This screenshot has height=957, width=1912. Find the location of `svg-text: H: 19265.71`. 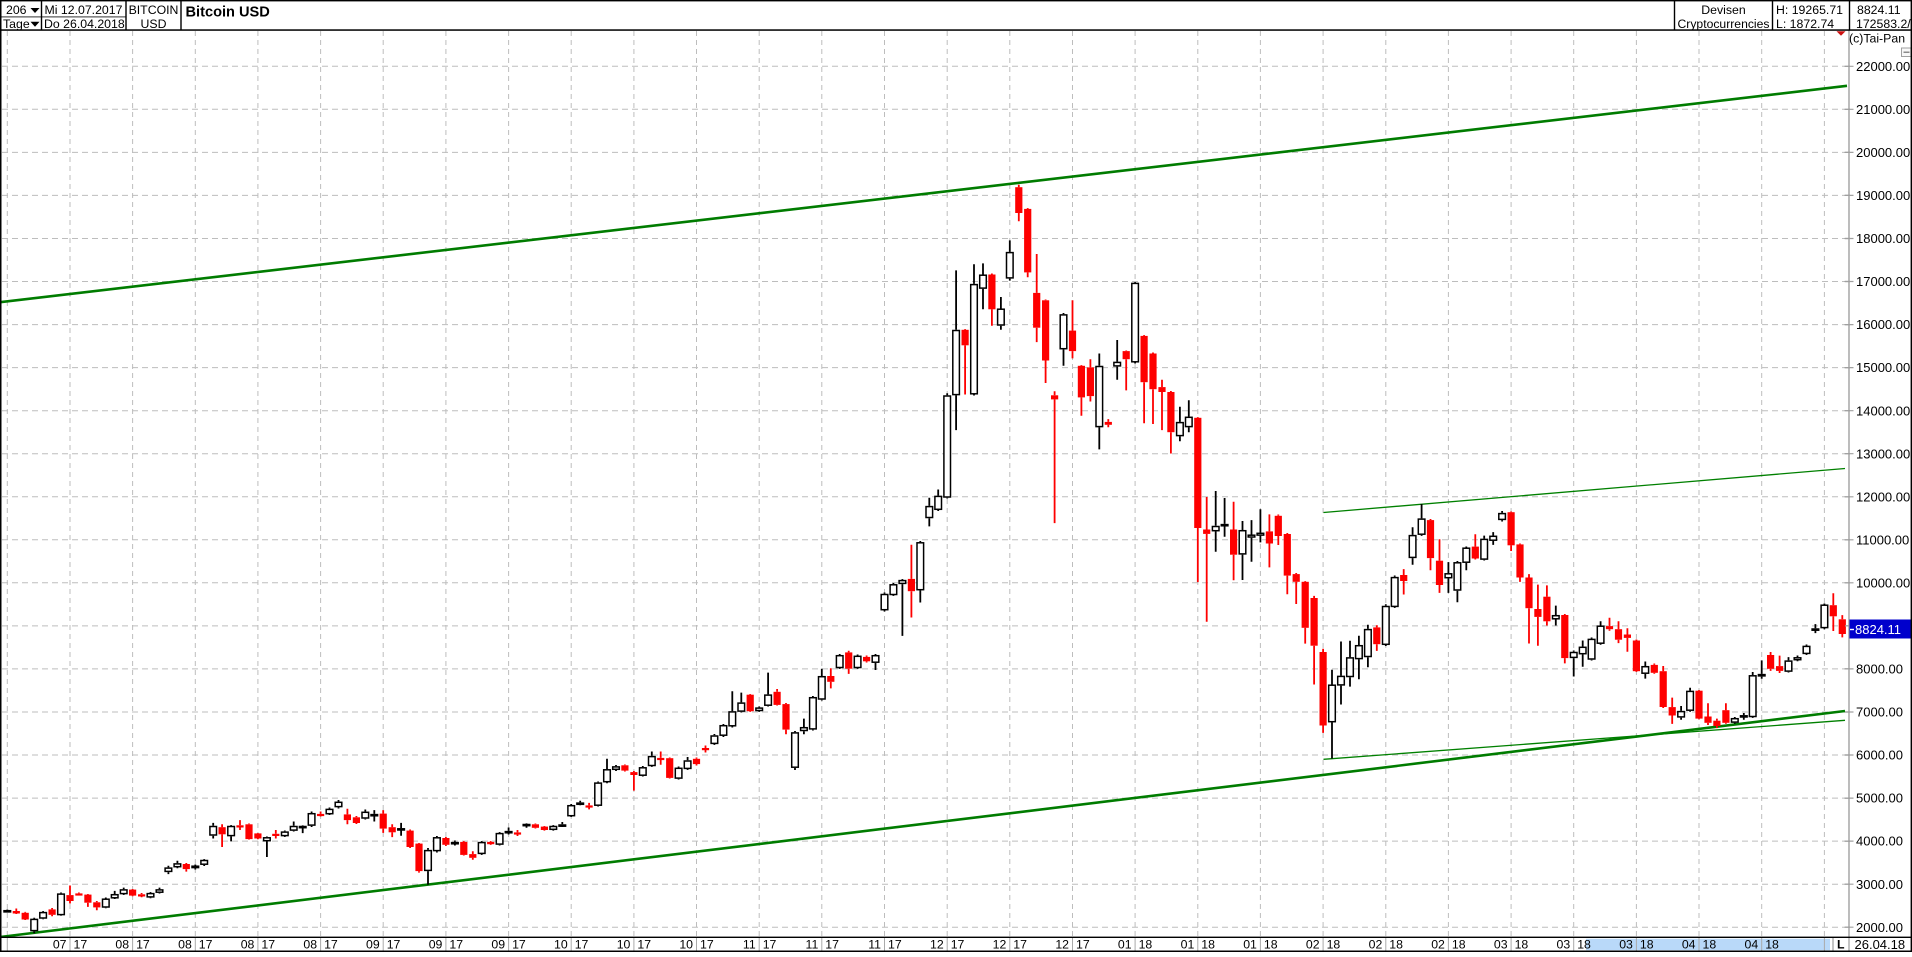

svg-text: H: 19265.71 is located at coordinates (1809, 10).